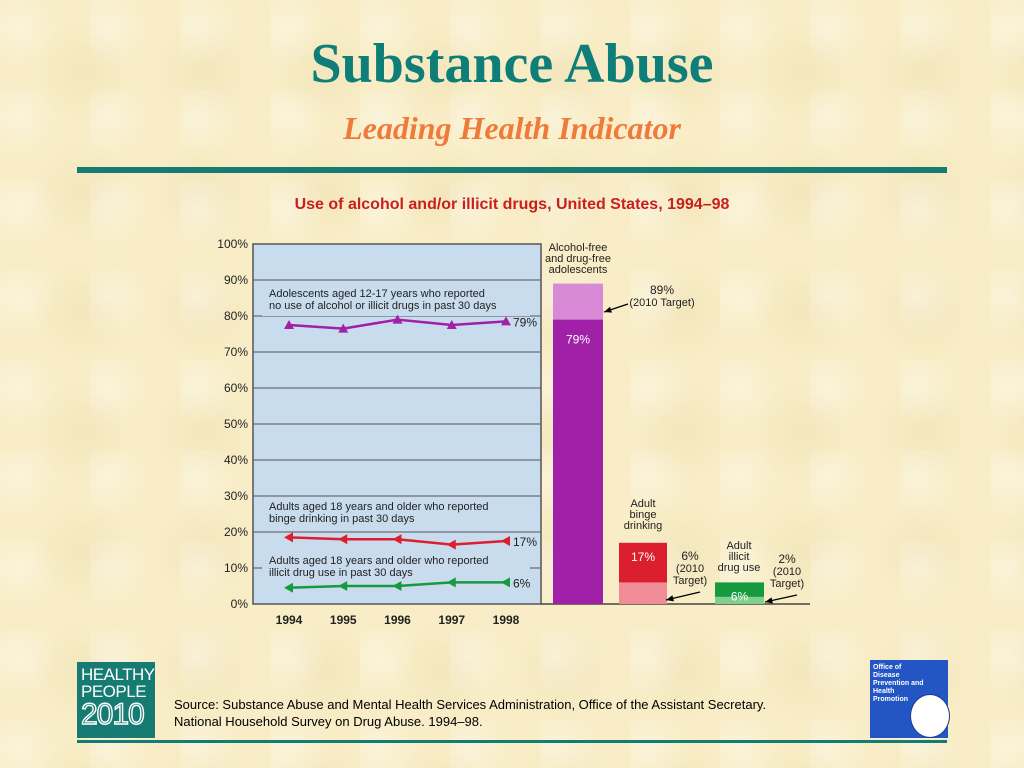 Image resolution: width=1024 pixels, height=768 pixels. I want to click on logo-line-healthy: HEALTHY, so click(118, 674).